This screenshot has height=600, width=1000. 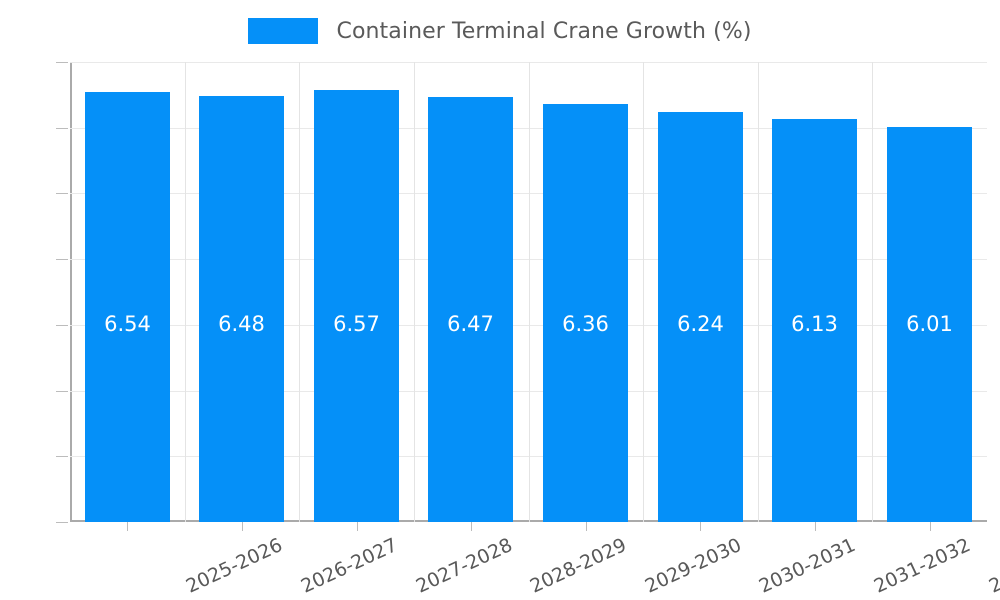 What do you see at coordinates (700, 324) in the screenshot?
I see `bar-value-label: 6.24` at bounding box center [700, 324].